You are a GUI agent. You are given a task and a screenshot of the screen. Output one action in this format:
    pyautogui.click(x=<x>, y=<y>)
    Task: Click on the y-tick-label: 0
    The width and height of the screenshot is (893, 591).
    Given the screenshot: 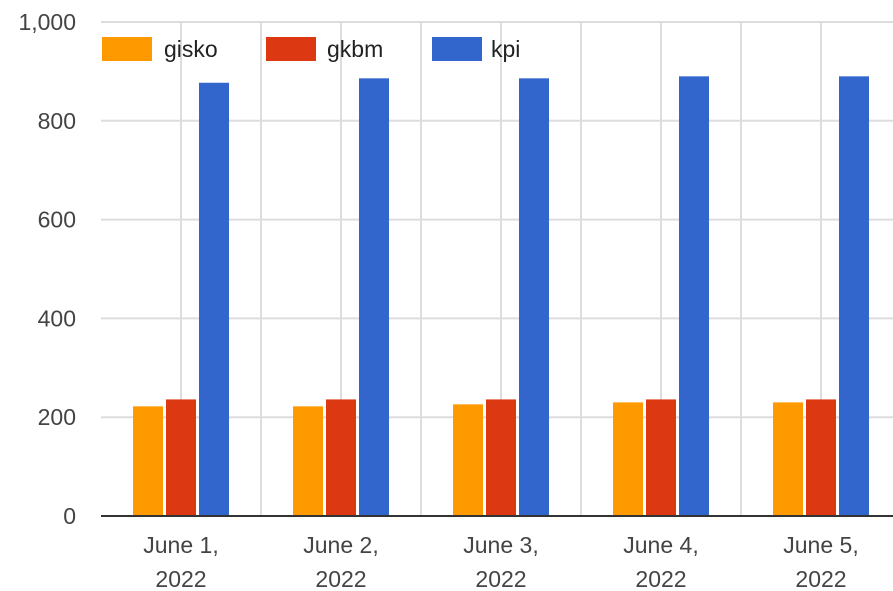 What is the action you would take?
    pyautogui.click(x=69, y=516)
    